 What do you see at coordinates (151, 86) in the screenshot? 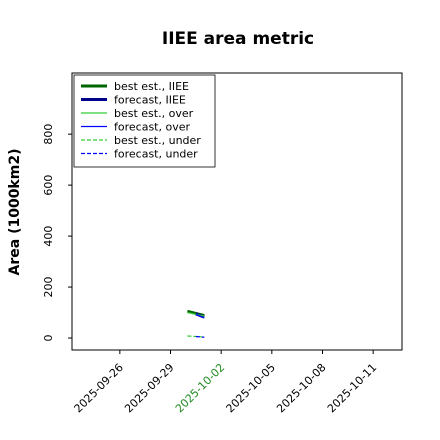
I see `legend-label: best est., IIEE` at bounding box center [151, 86].